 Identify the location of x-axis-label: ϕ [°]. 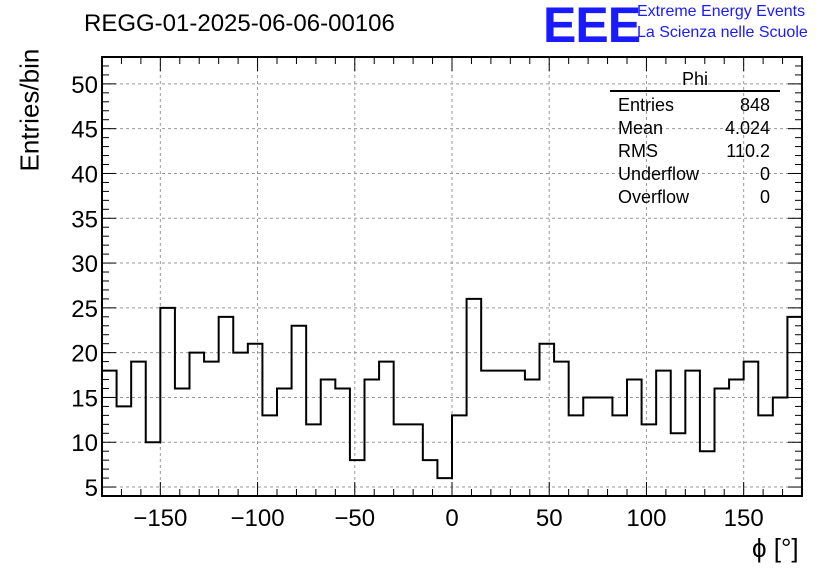
(775, 548).